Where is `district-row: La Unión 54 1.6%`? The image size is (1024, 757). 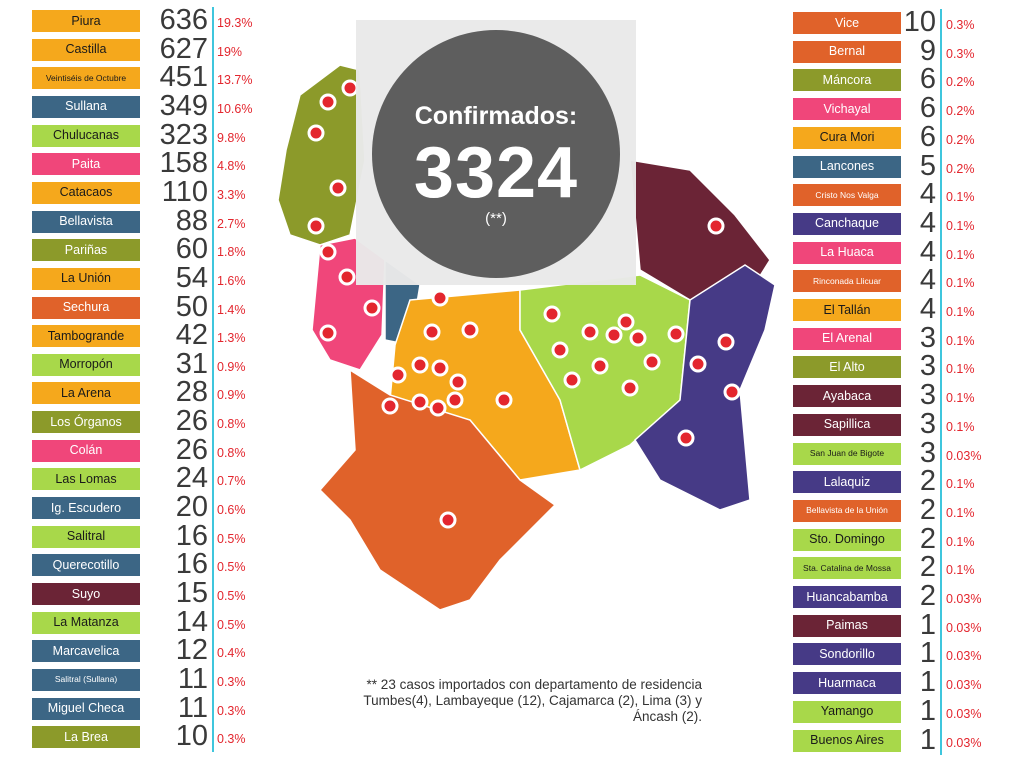 district-row: La Unión 54 1.6% is located at coordinates (139, 278).